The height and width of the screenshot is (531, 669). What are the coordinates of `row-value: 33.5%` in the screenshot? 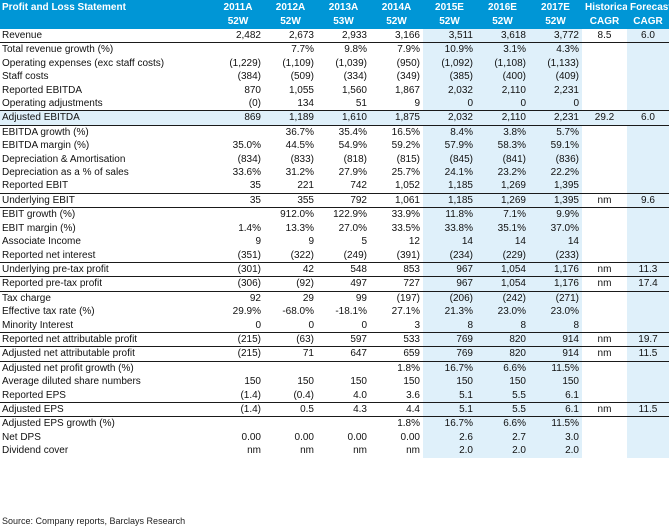 It's located at (405, 228).